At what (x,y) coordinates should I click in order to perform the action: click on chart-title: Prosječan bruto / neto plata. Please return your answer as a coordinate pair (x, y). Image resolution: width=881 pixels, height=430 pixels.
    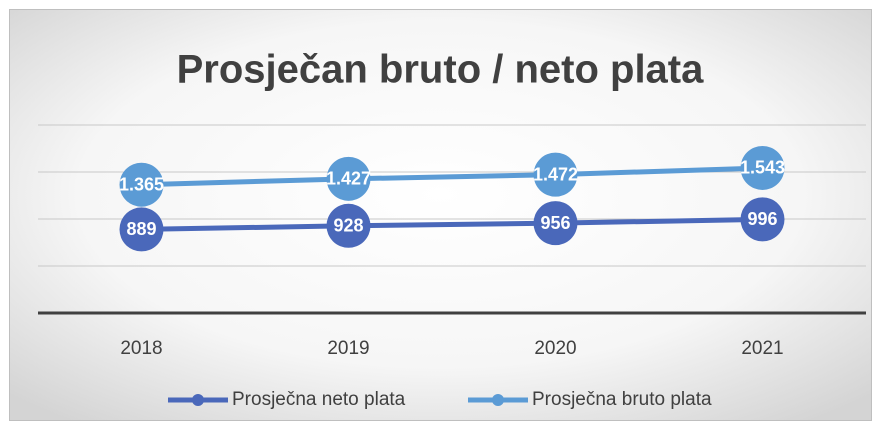
    Looking at the image, I should click on (441, 70).